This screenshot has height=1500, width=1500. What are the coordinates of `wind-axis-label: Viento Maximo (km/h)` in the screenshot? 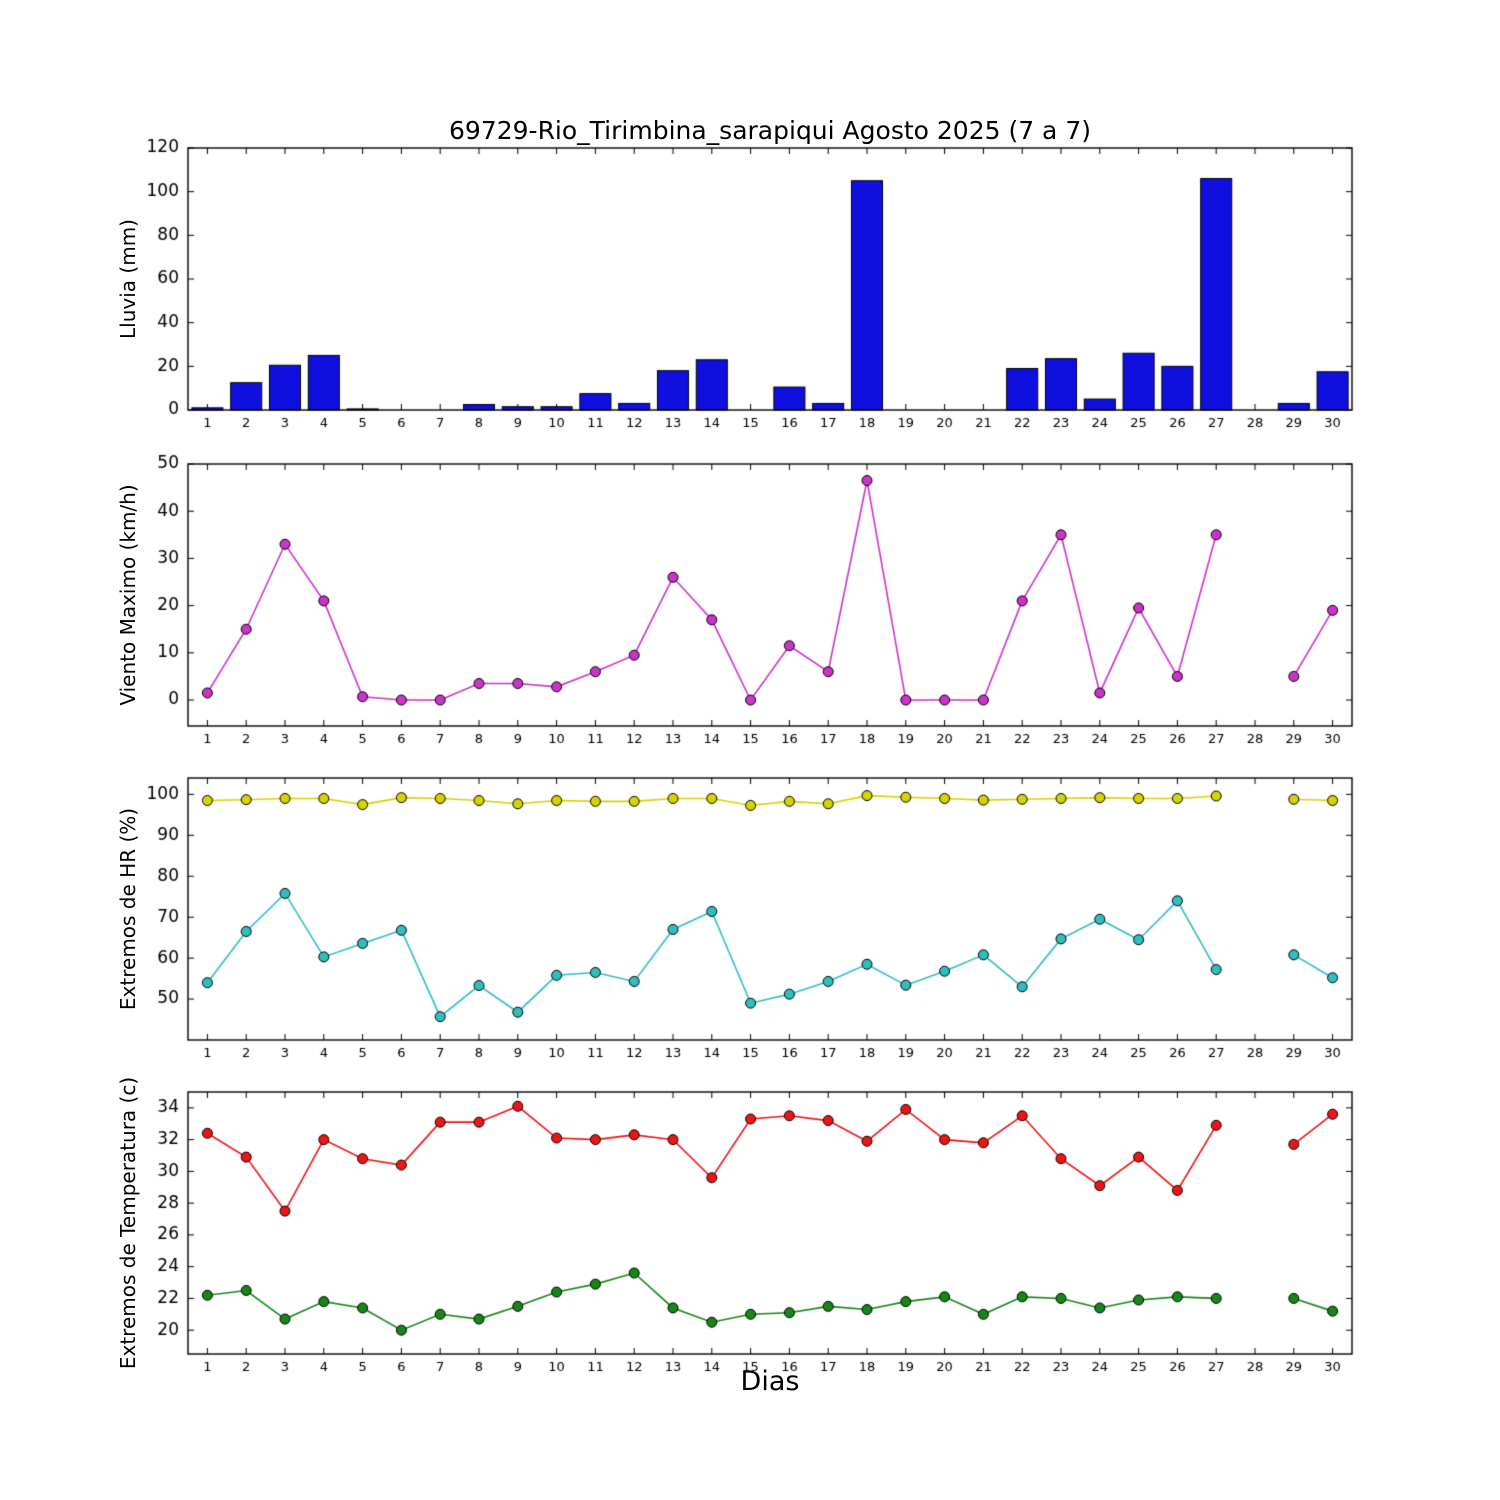 It's located at (128, 595).